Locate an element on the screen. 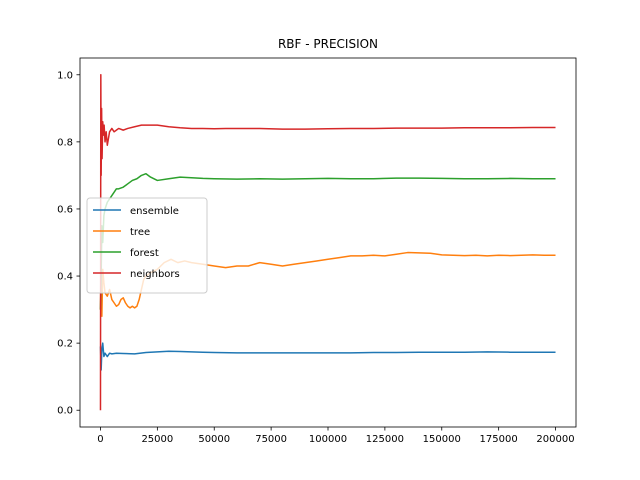  y-tick-label: 0.8 is located at coordinates (65, 142).